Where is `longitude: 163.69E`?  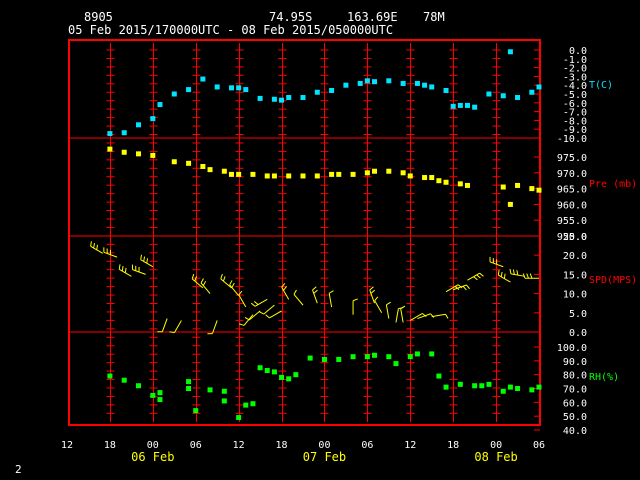 longitude: 163.69E is located at coordinates (372, 17).